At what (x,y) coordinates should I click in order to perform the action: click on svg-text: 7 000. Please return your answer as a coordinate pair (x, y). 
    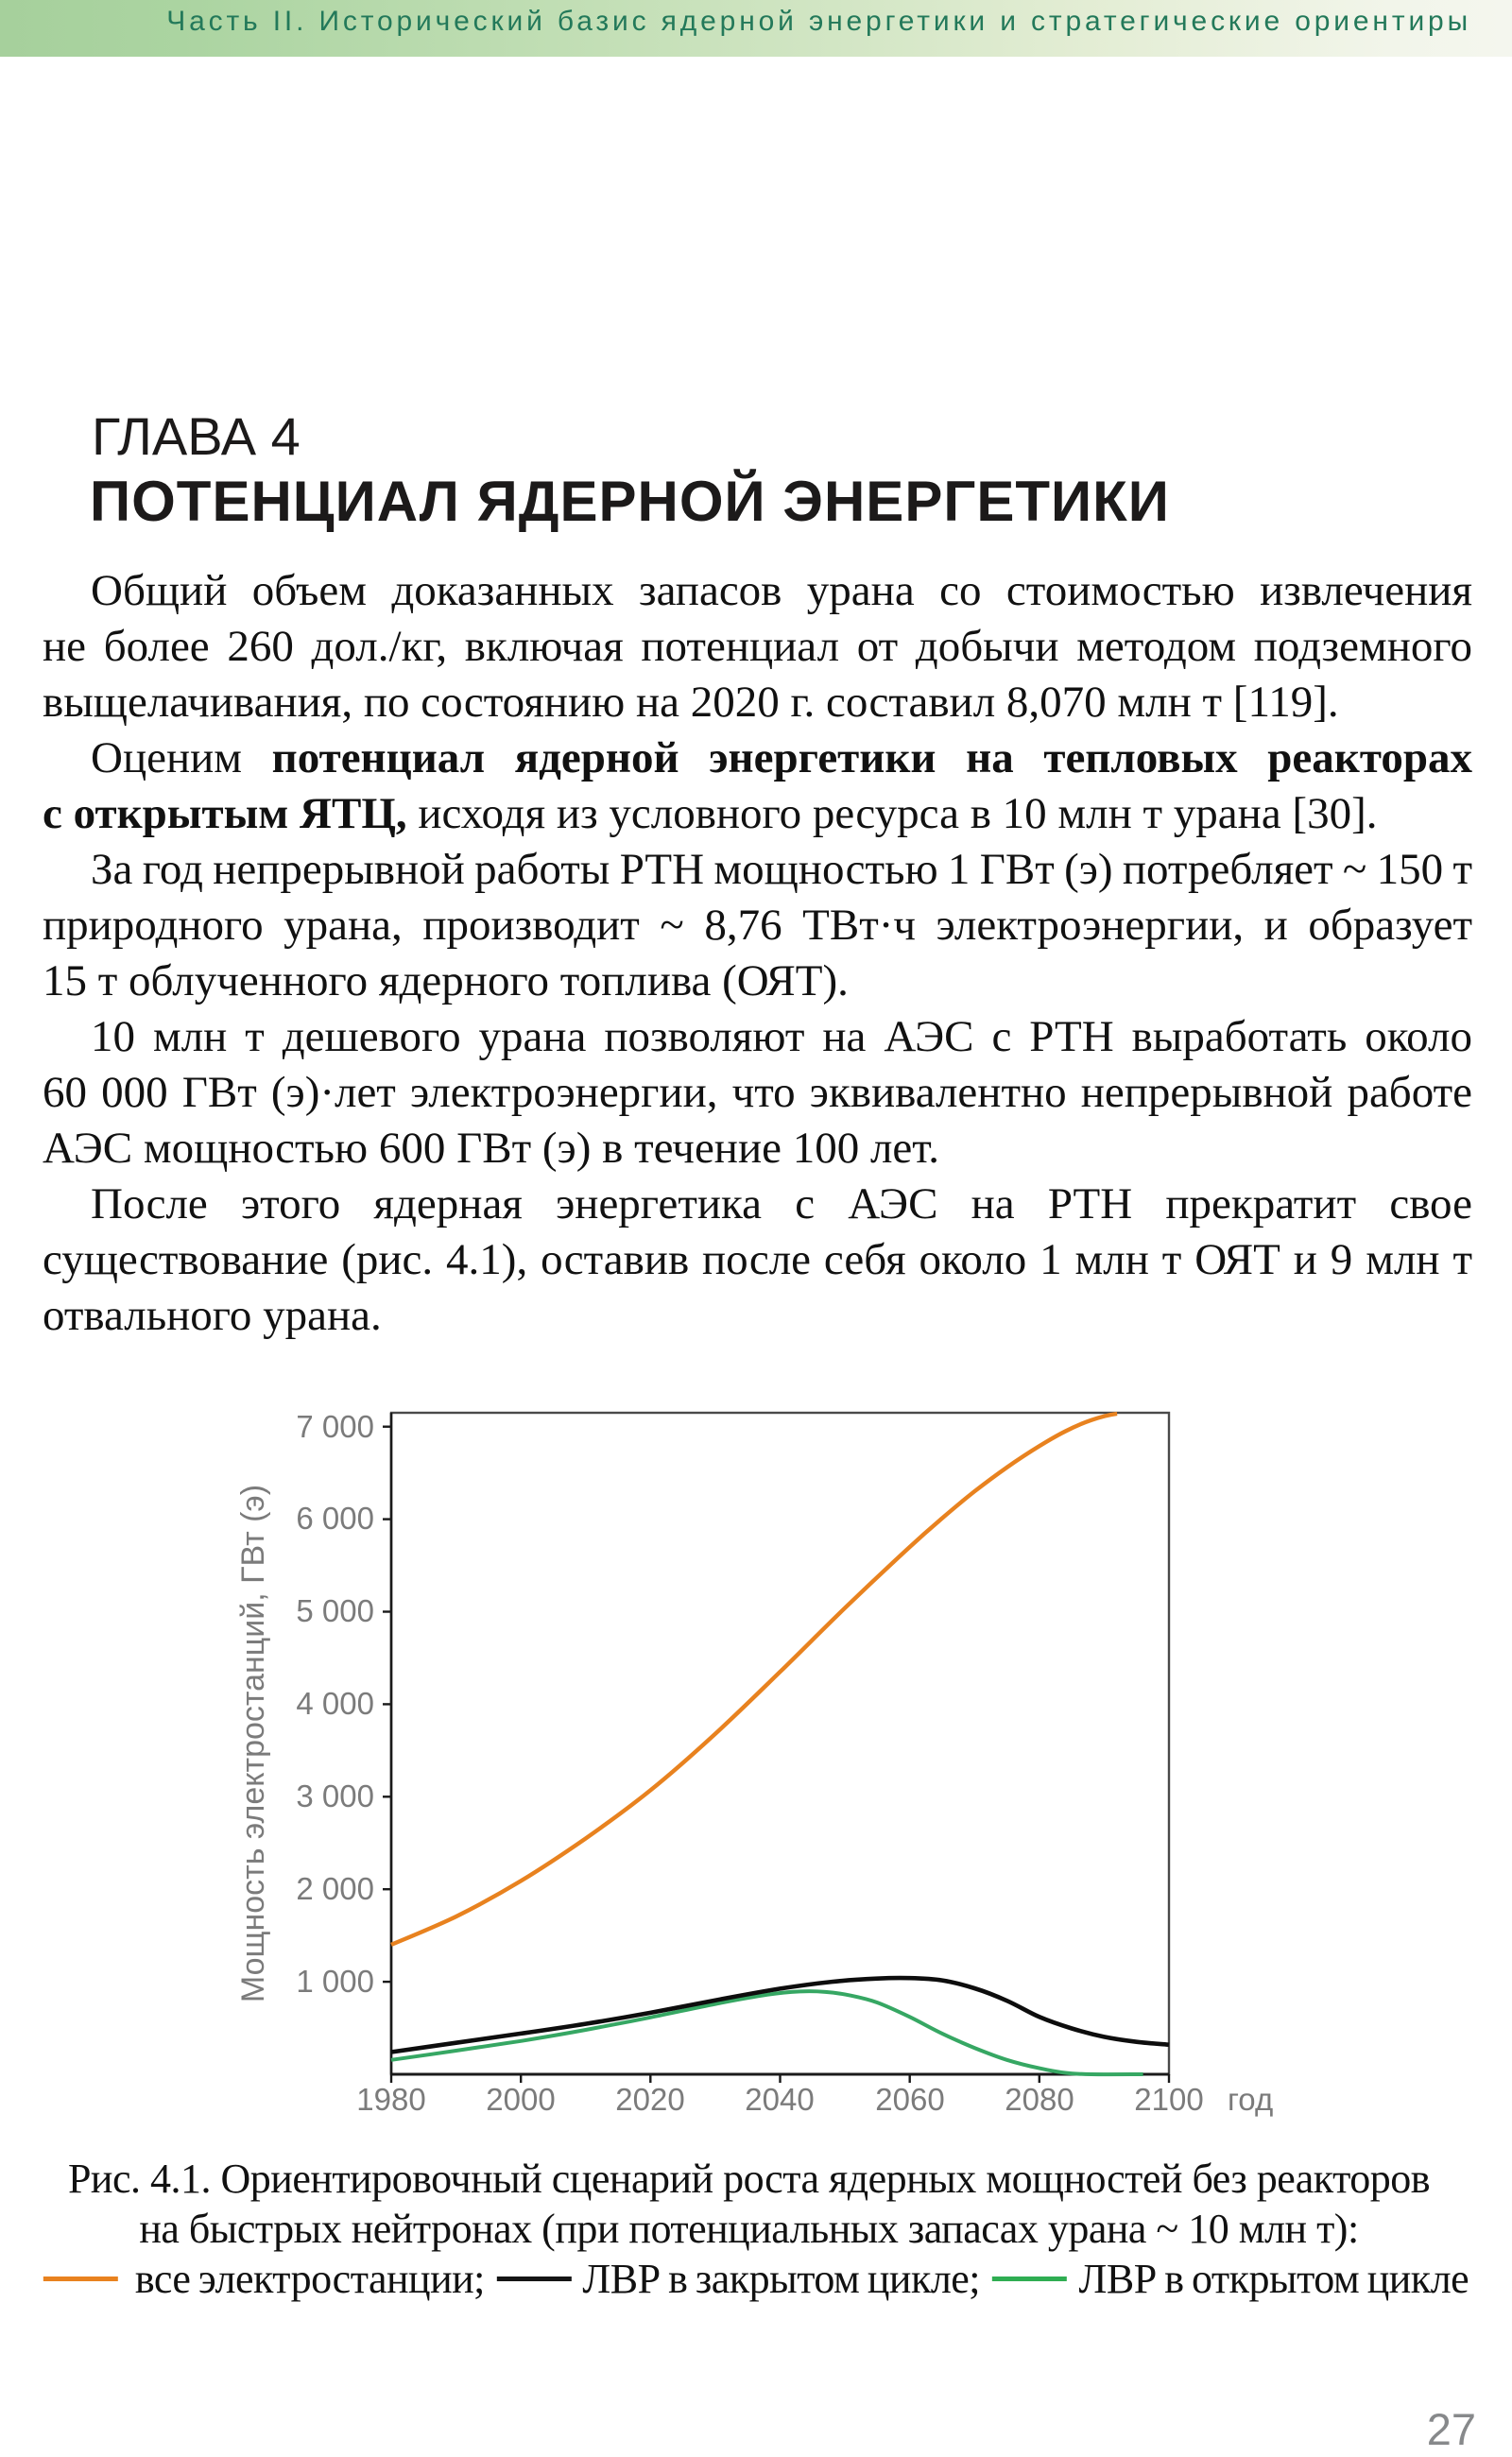
    Looking at the image, I should click on (335, 1426).